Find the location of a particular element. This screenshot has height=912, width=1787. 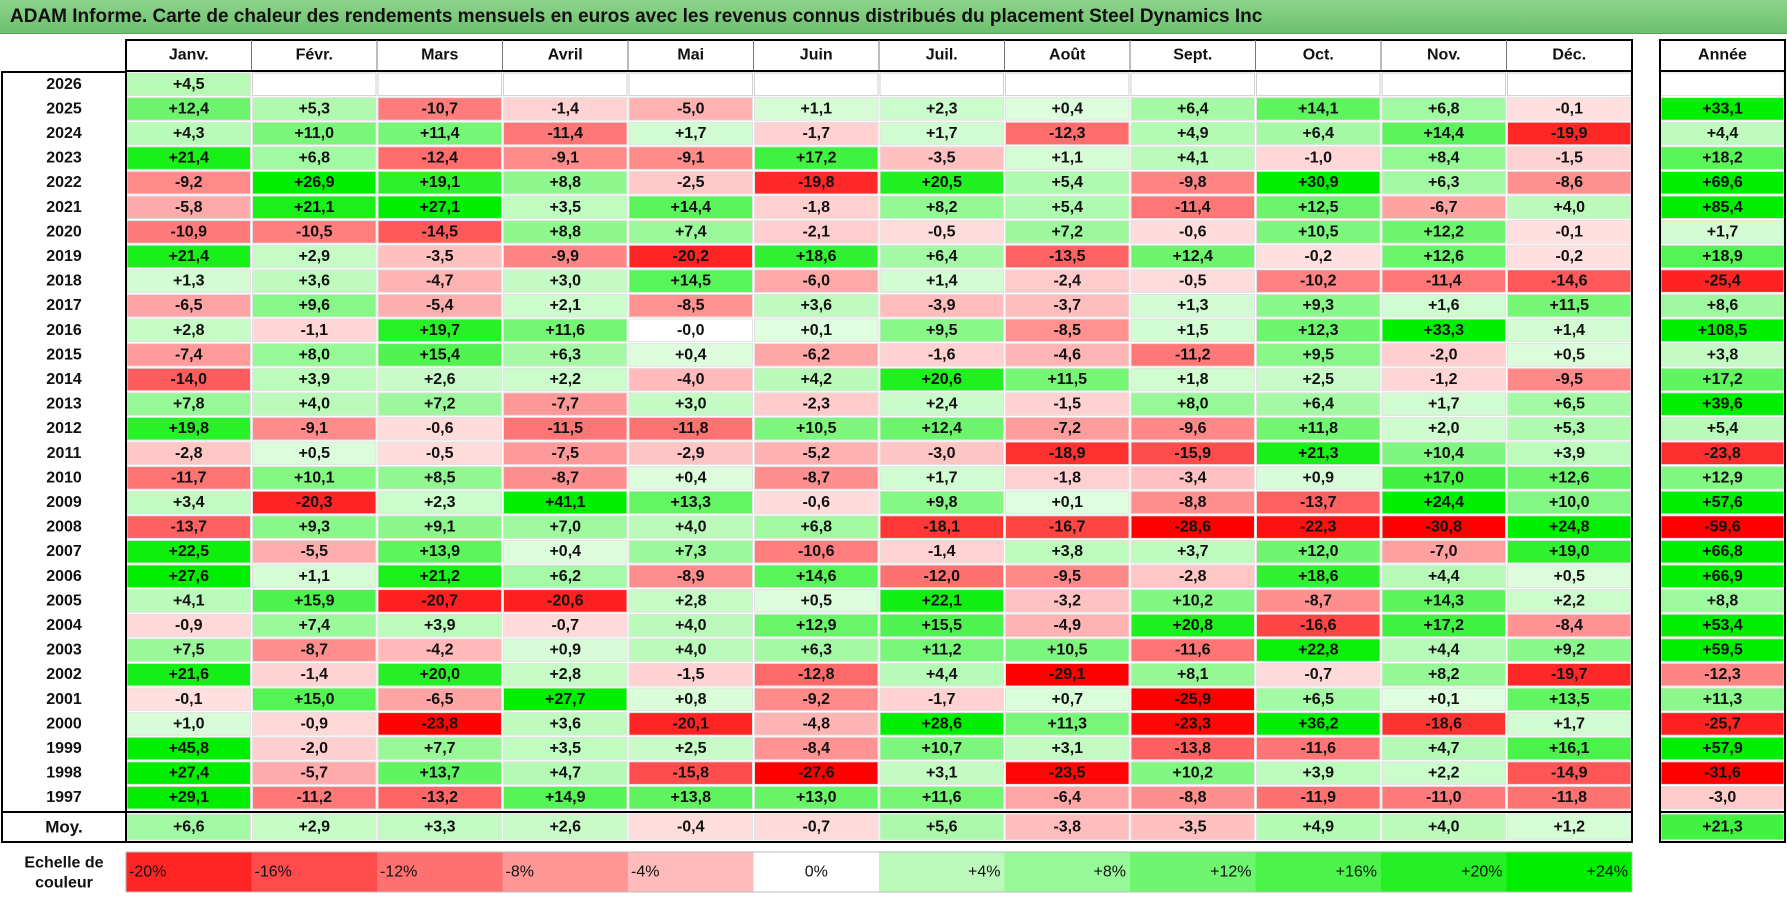

cell-value: +2,5 is located at coordinates (1318, 379).